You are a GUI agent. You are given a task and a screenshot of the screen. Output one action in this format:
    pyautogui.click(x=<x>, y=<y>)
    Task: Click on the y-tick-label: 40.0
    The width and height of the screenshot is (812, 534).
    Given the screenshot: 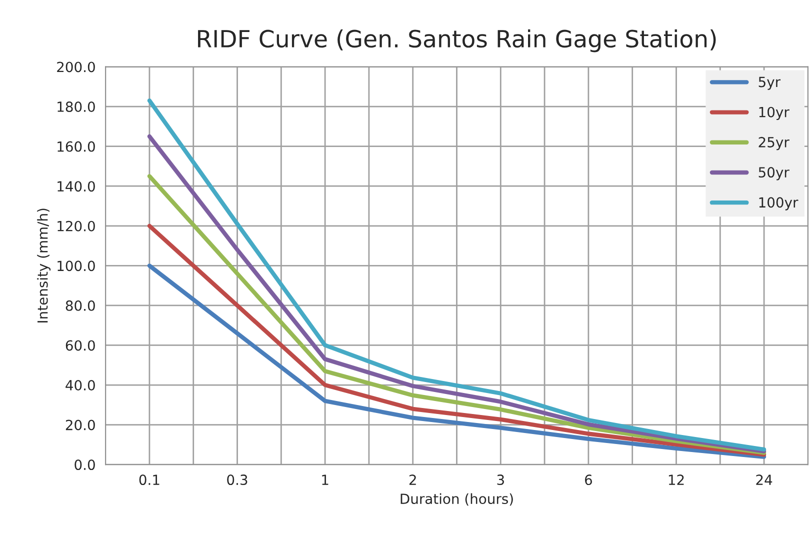 What is the action you would take?
    pyautogui.click(x=80, y=385)
    